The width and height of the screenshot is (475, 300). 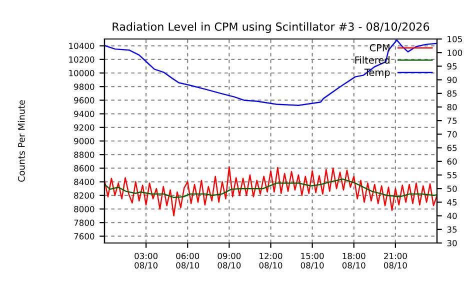 What do you see at coordinates (452, 107) in the screenshot?
I see `y2-tick-label: 80` at bounding box center [452, 107].